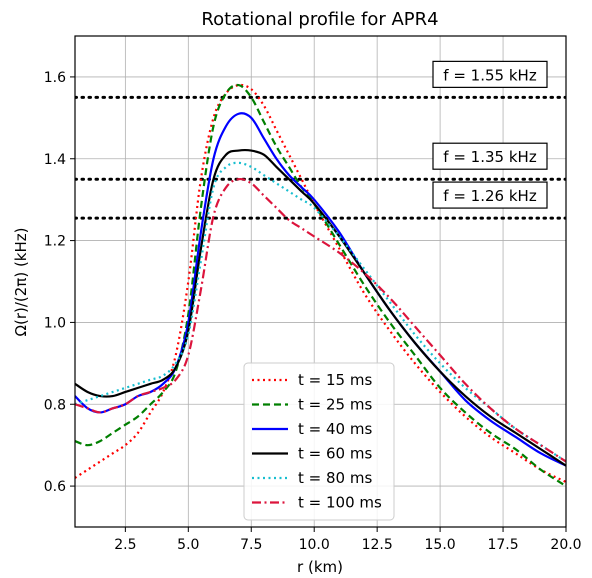 This screenshot has height=578, width=592. What do you see at coordinates (55, 323) in the screenshot?
I see `y-tick-label: 1.0` at bounding box center [55, 323].